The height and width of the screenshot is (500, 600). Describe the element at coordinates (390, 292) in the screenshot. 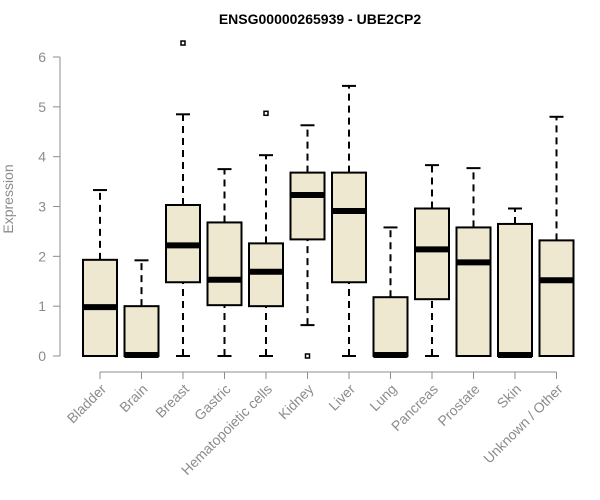

I see `box-lung` at that location.